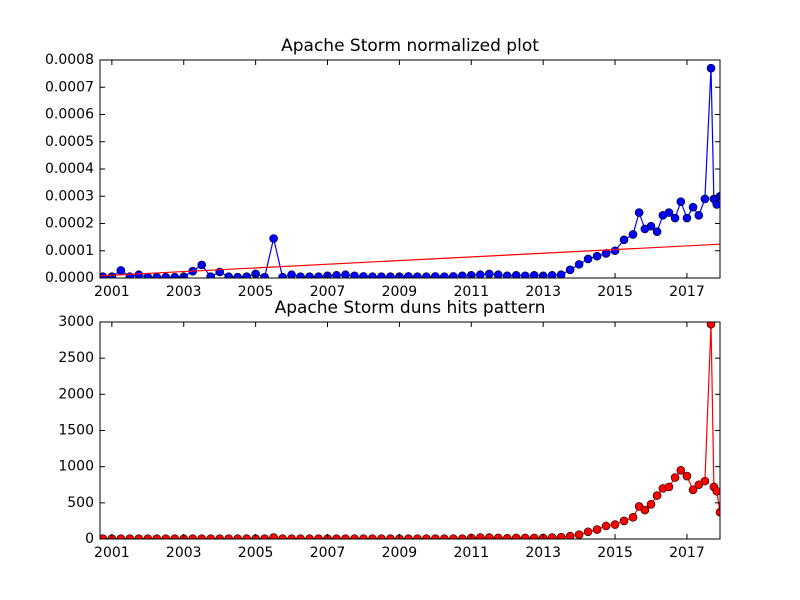 The image size is (800, 600). What do you see at coordinates (410, 260) in the screenshot?
I see `series-line` at bounding box center [410, 260].